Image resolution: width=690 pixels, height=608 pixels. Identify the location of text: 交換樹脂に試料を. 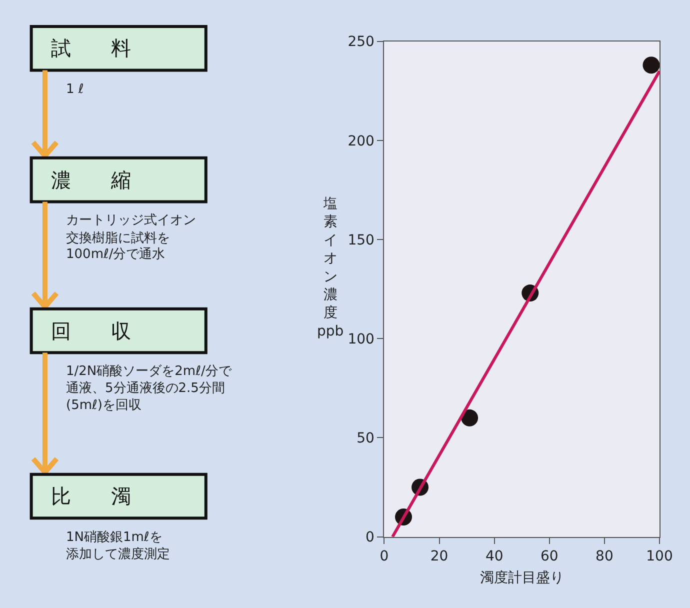
(118, 238).